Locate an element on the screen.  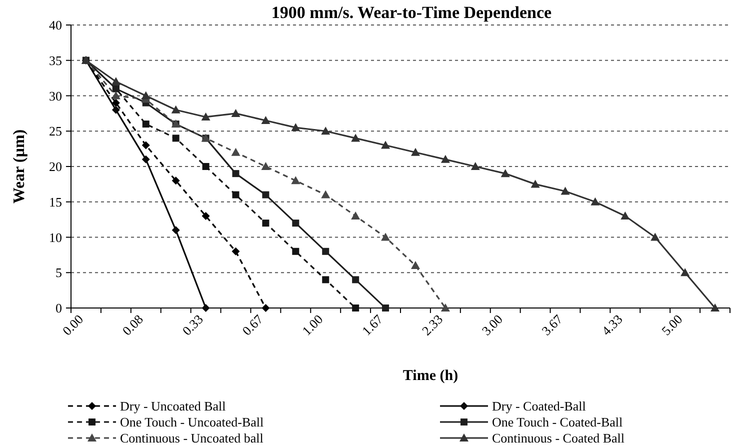
y-tick-label: 0 is located at coordinates (59, 308).